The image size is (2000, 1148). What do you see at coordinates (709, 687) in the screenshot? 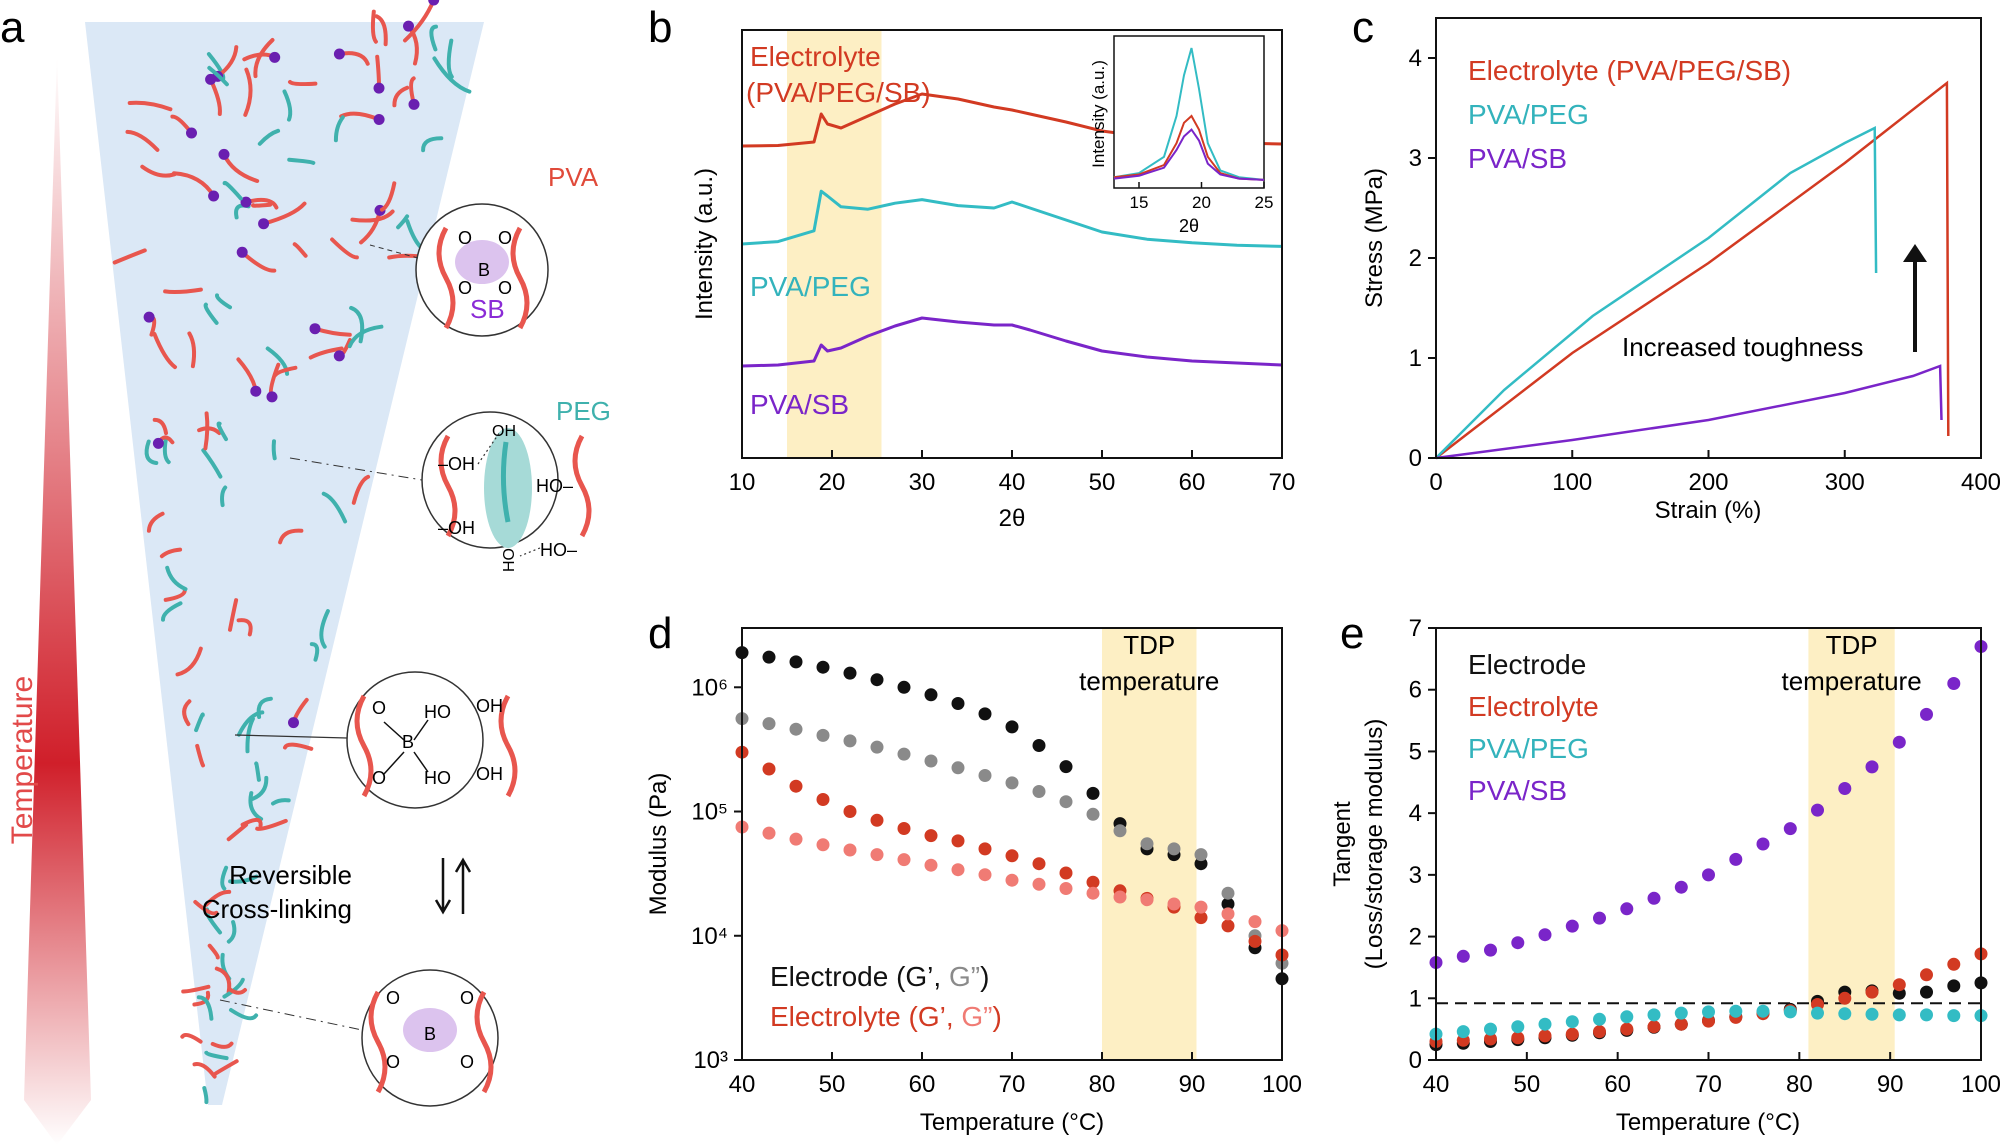
I see `y-tick-label: 10⁶` at bounding box center [709, 687].